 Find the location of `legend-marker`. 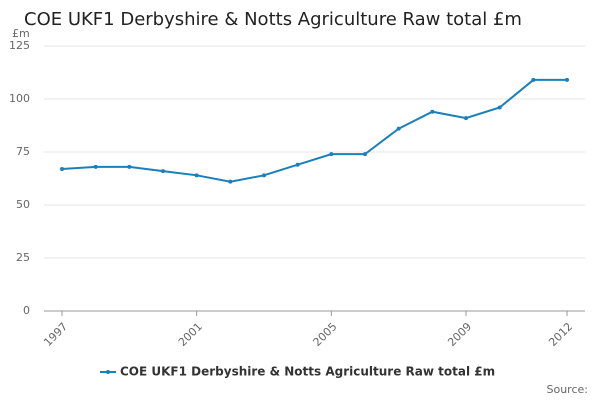

legend-marker is located at coordinates (108, 372).